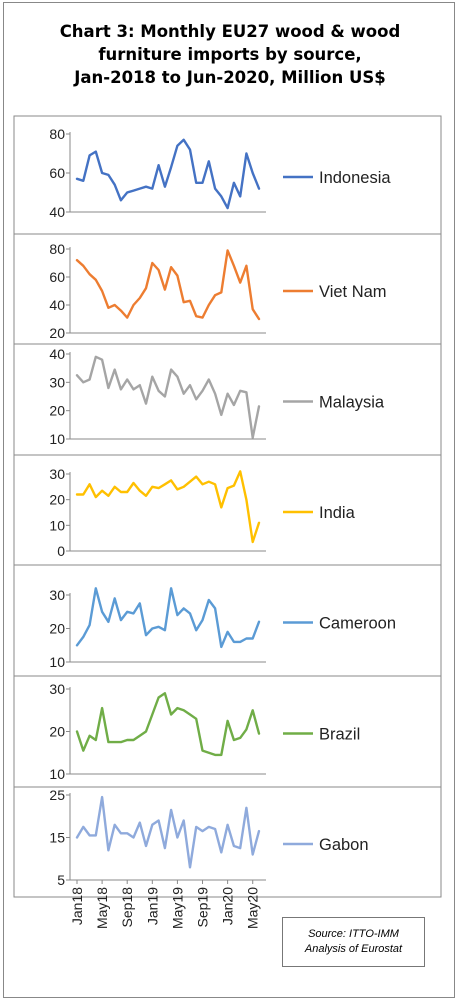 This screenshot has width=460, height=1001. What do you see at coordinates (168, 618) in the screenshot?
I see `series-line-cameroon` at bounding box center [168, 618].